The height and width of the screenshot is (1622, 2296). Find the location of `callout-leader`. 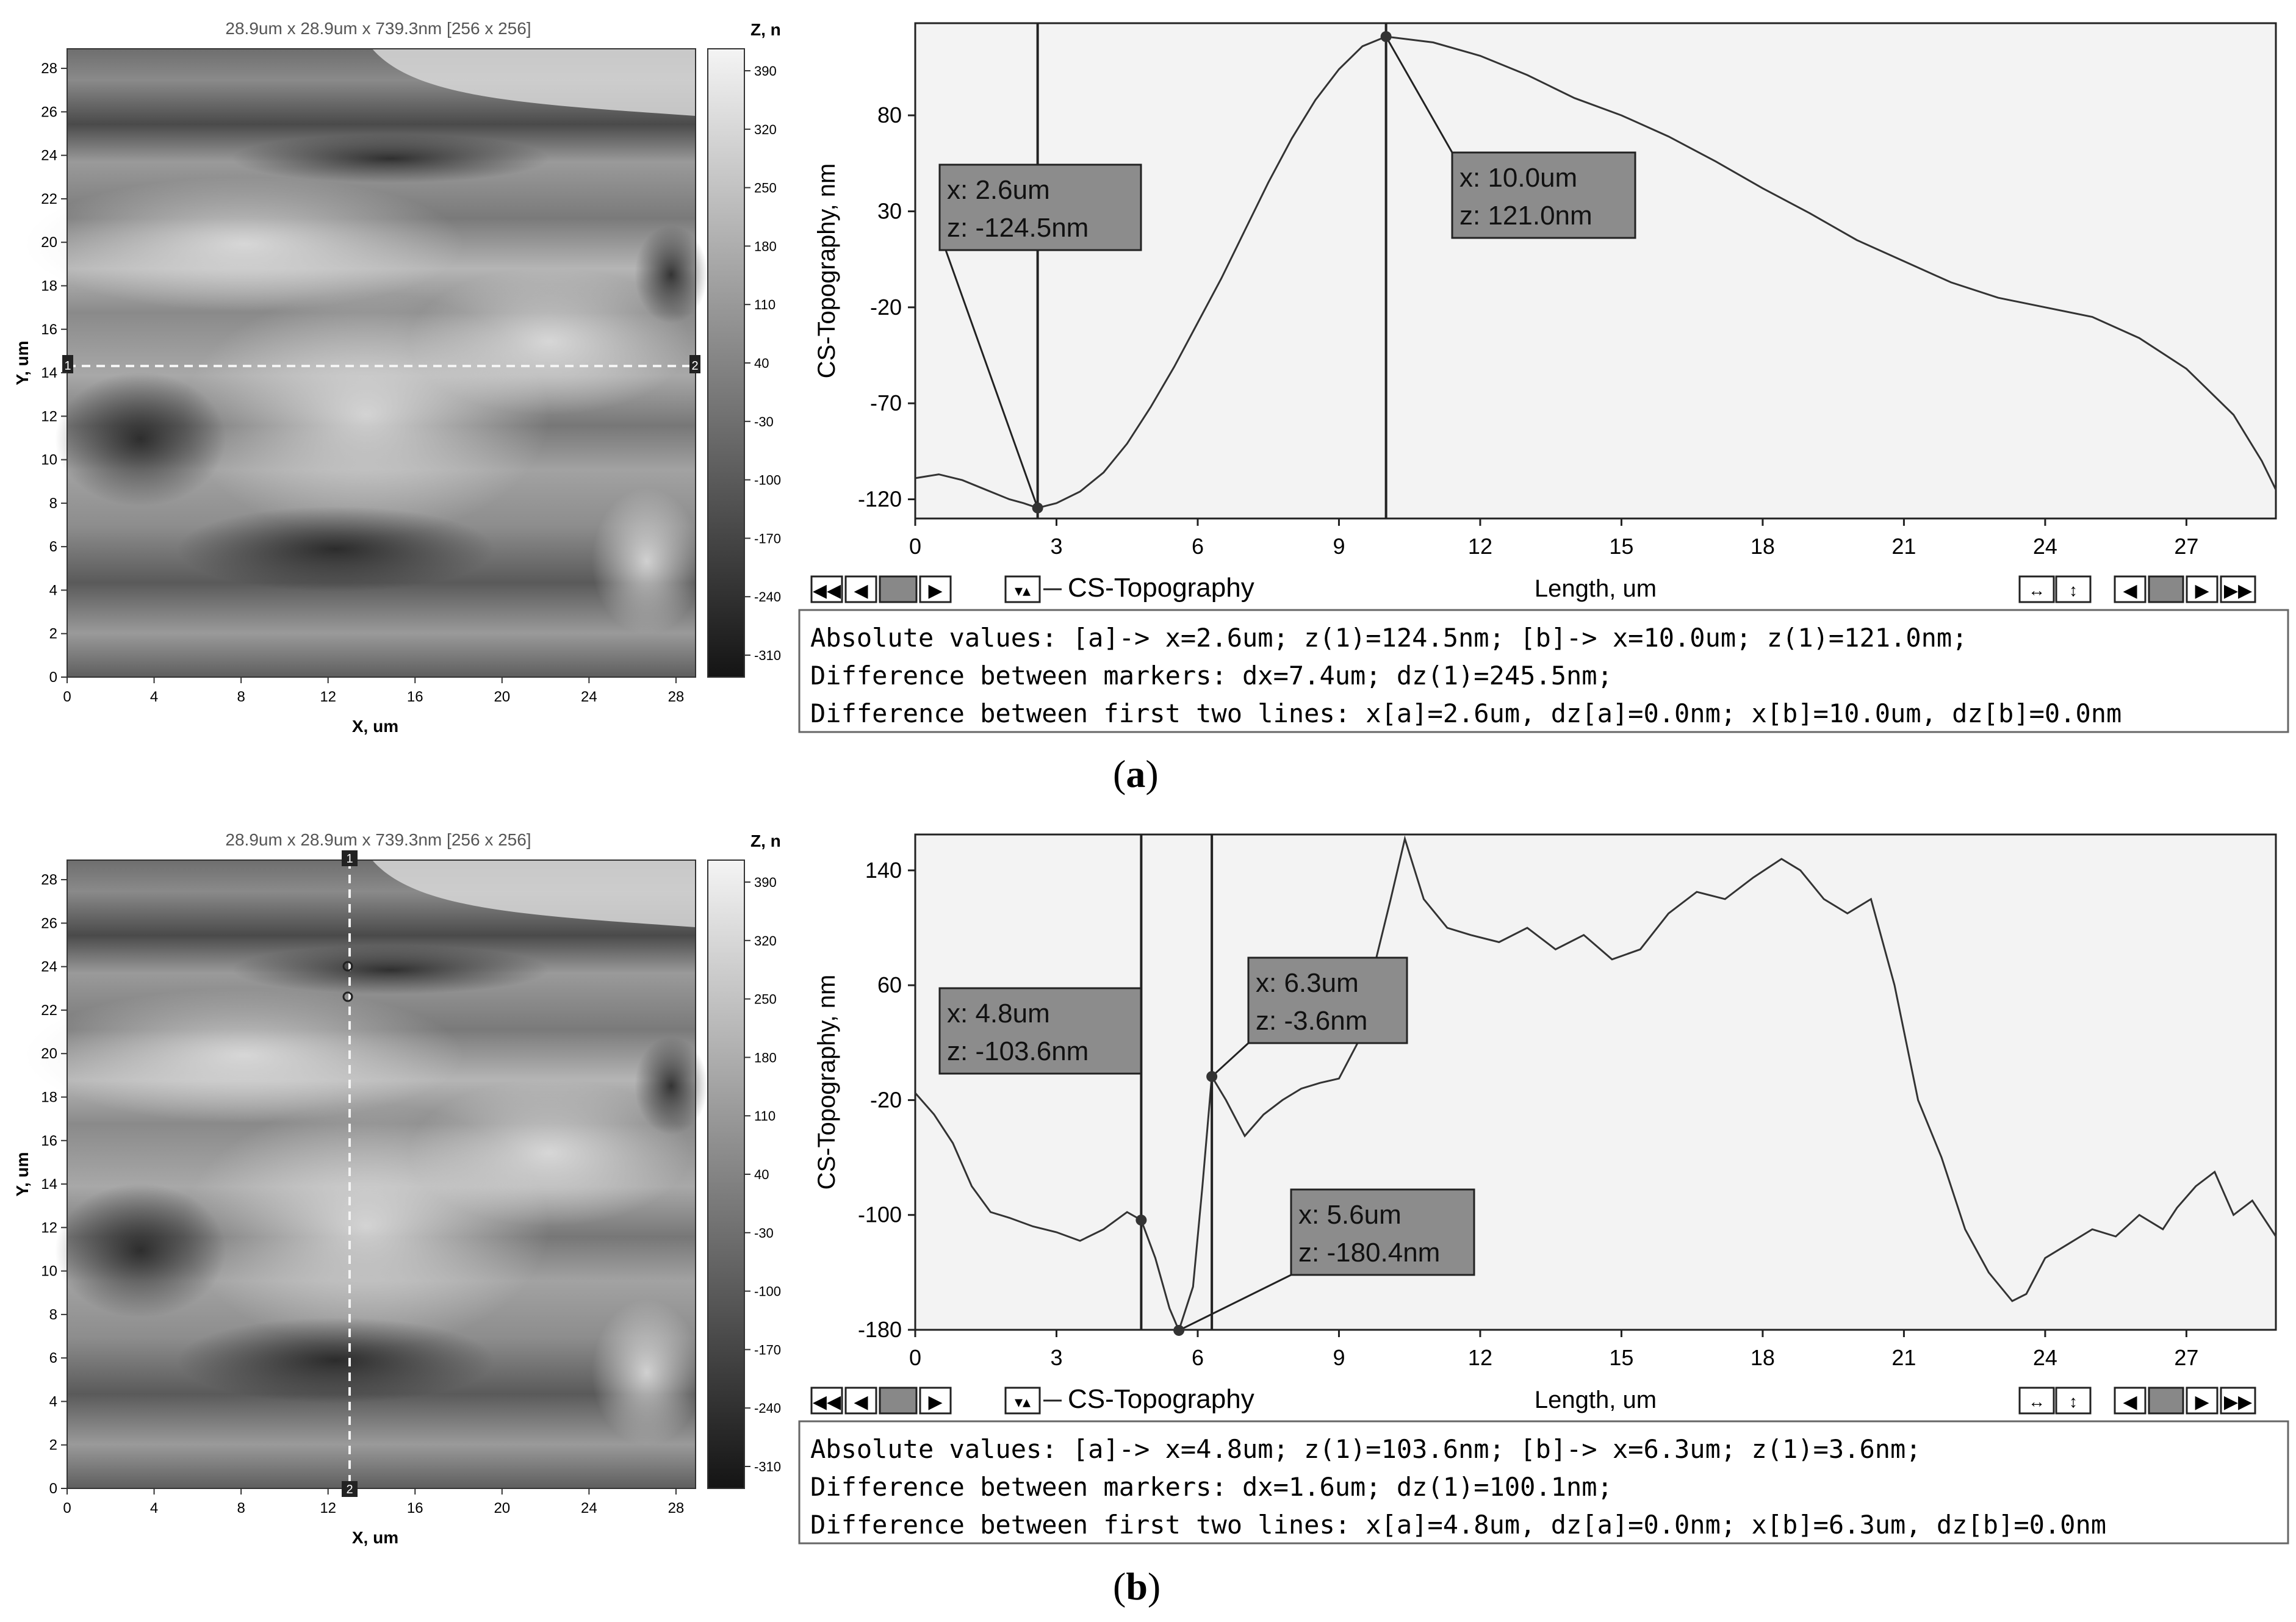

callout-leader is located at coordinates (992, 379).